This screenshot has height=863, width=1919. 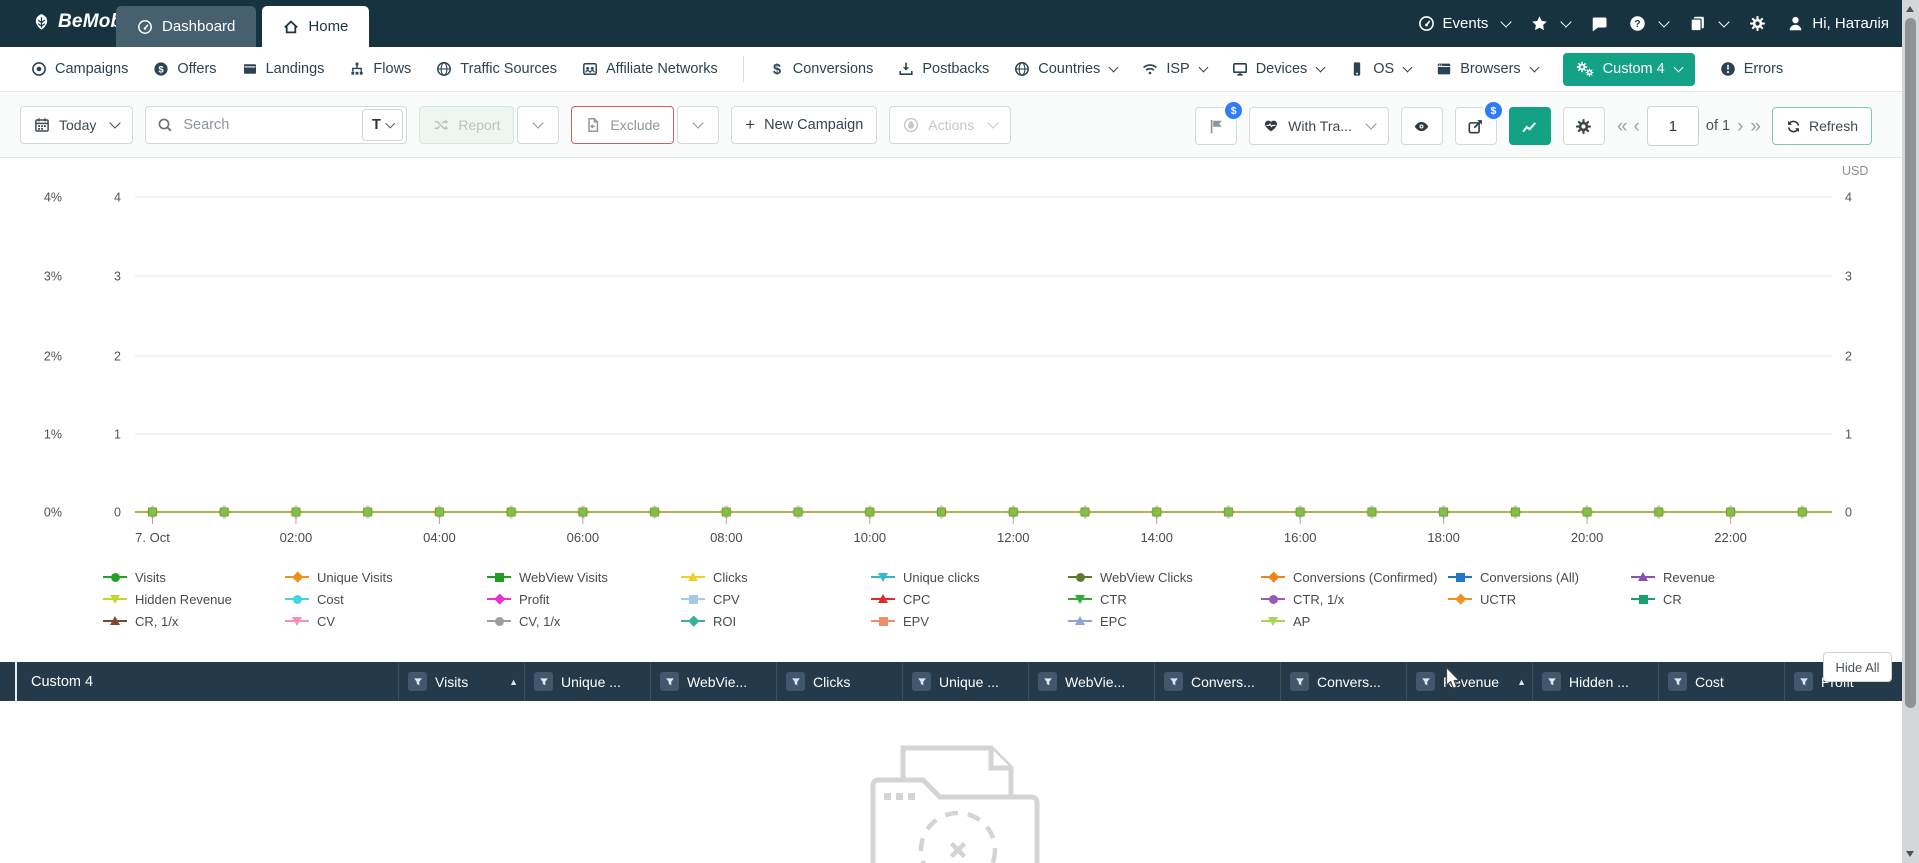 I want to click on topbar-item-events: Events, so click(x=1465, y=23).